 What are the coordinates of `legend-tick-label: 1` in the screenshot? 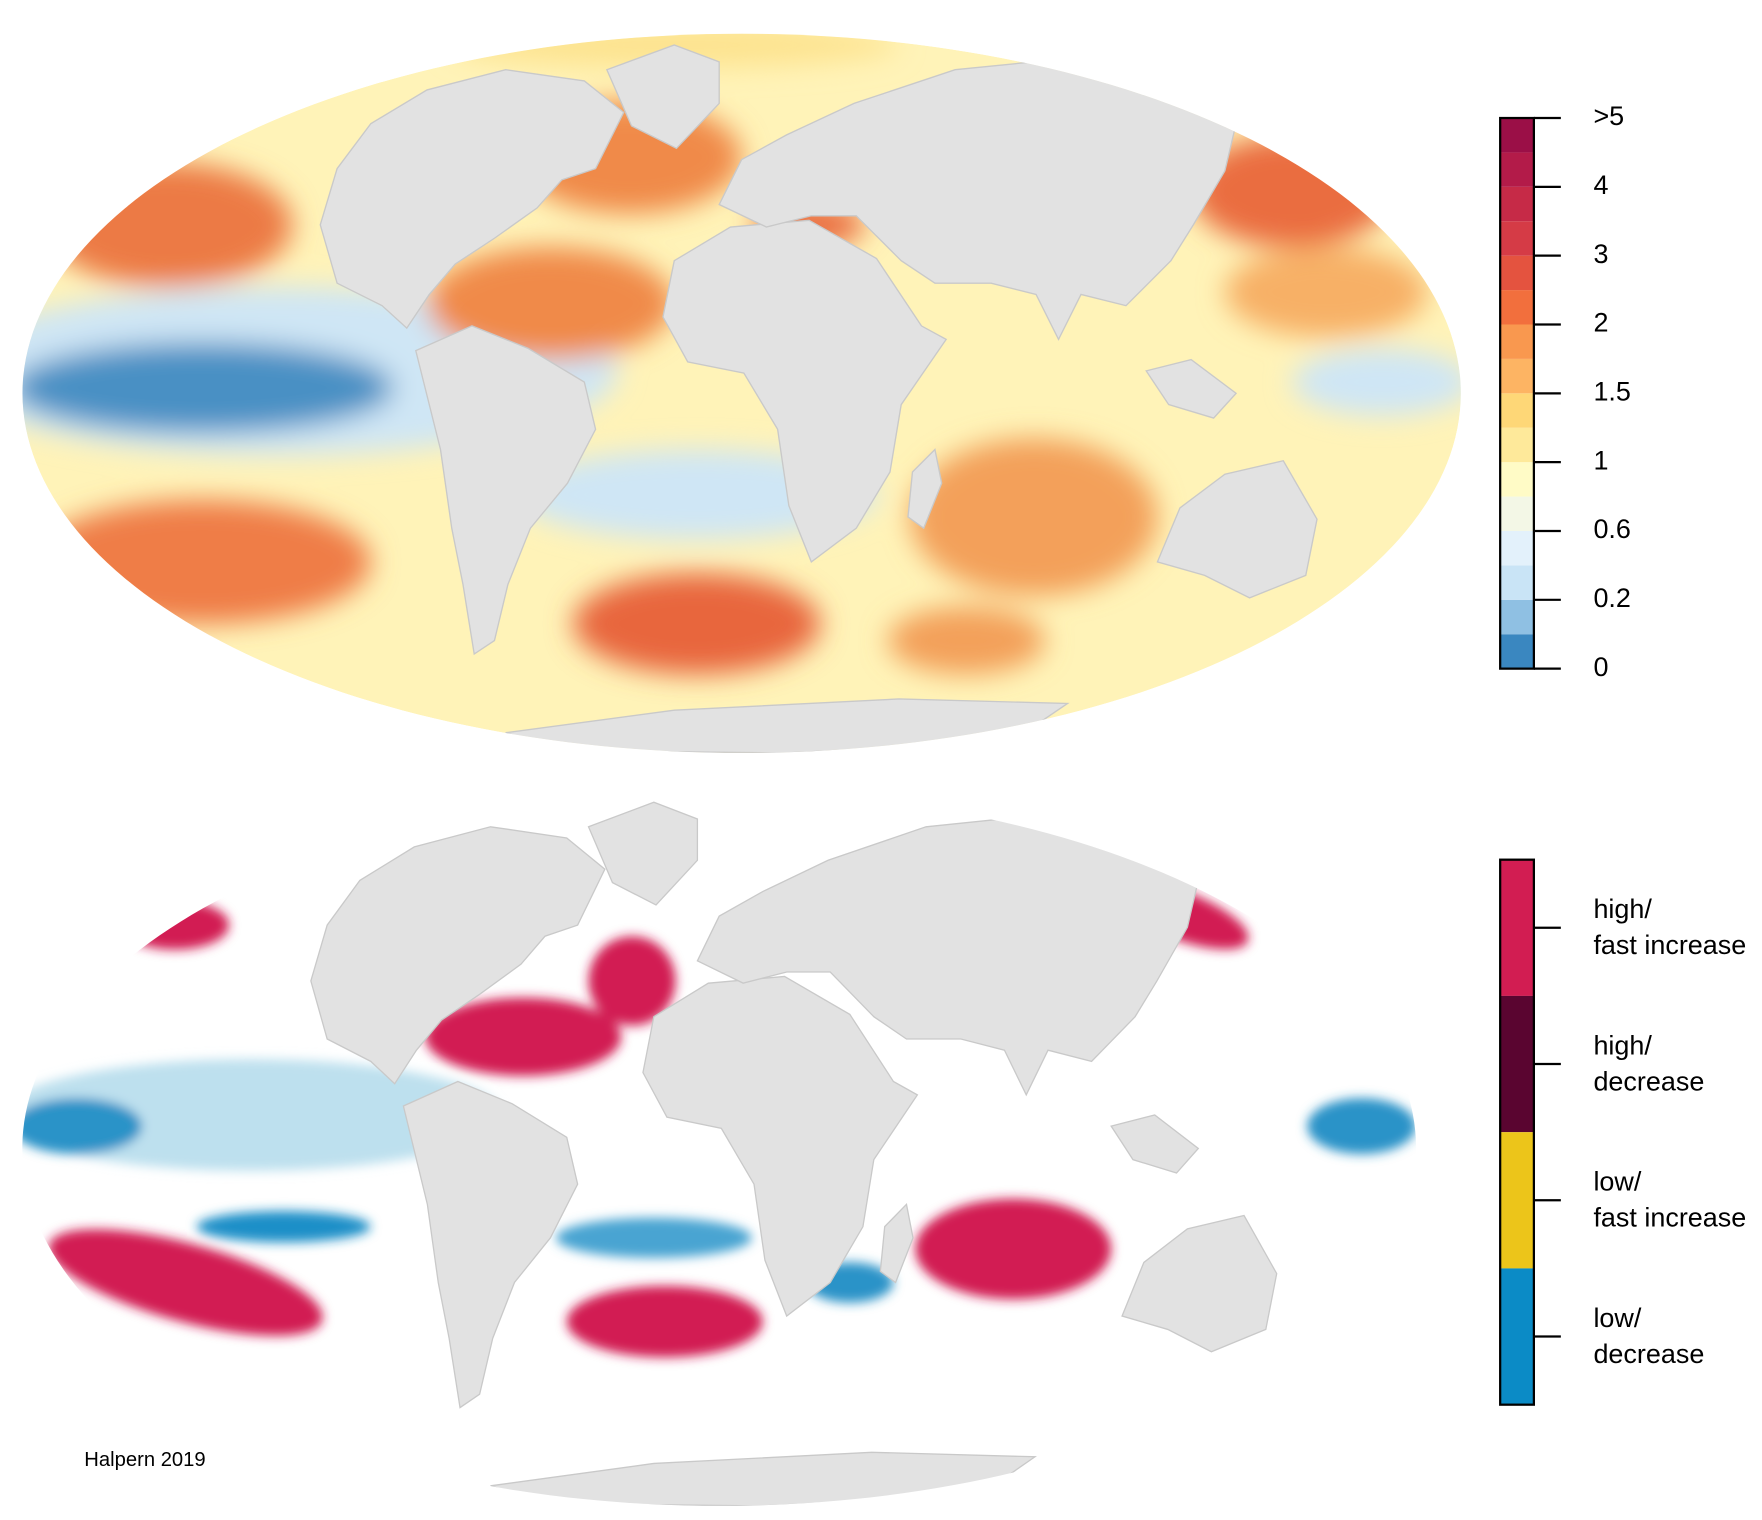 It's located at (1600, 460).